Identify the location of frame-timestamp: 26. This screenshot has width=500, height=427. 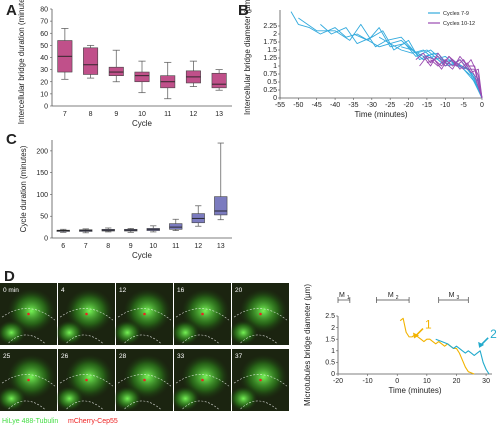
(65, 356).